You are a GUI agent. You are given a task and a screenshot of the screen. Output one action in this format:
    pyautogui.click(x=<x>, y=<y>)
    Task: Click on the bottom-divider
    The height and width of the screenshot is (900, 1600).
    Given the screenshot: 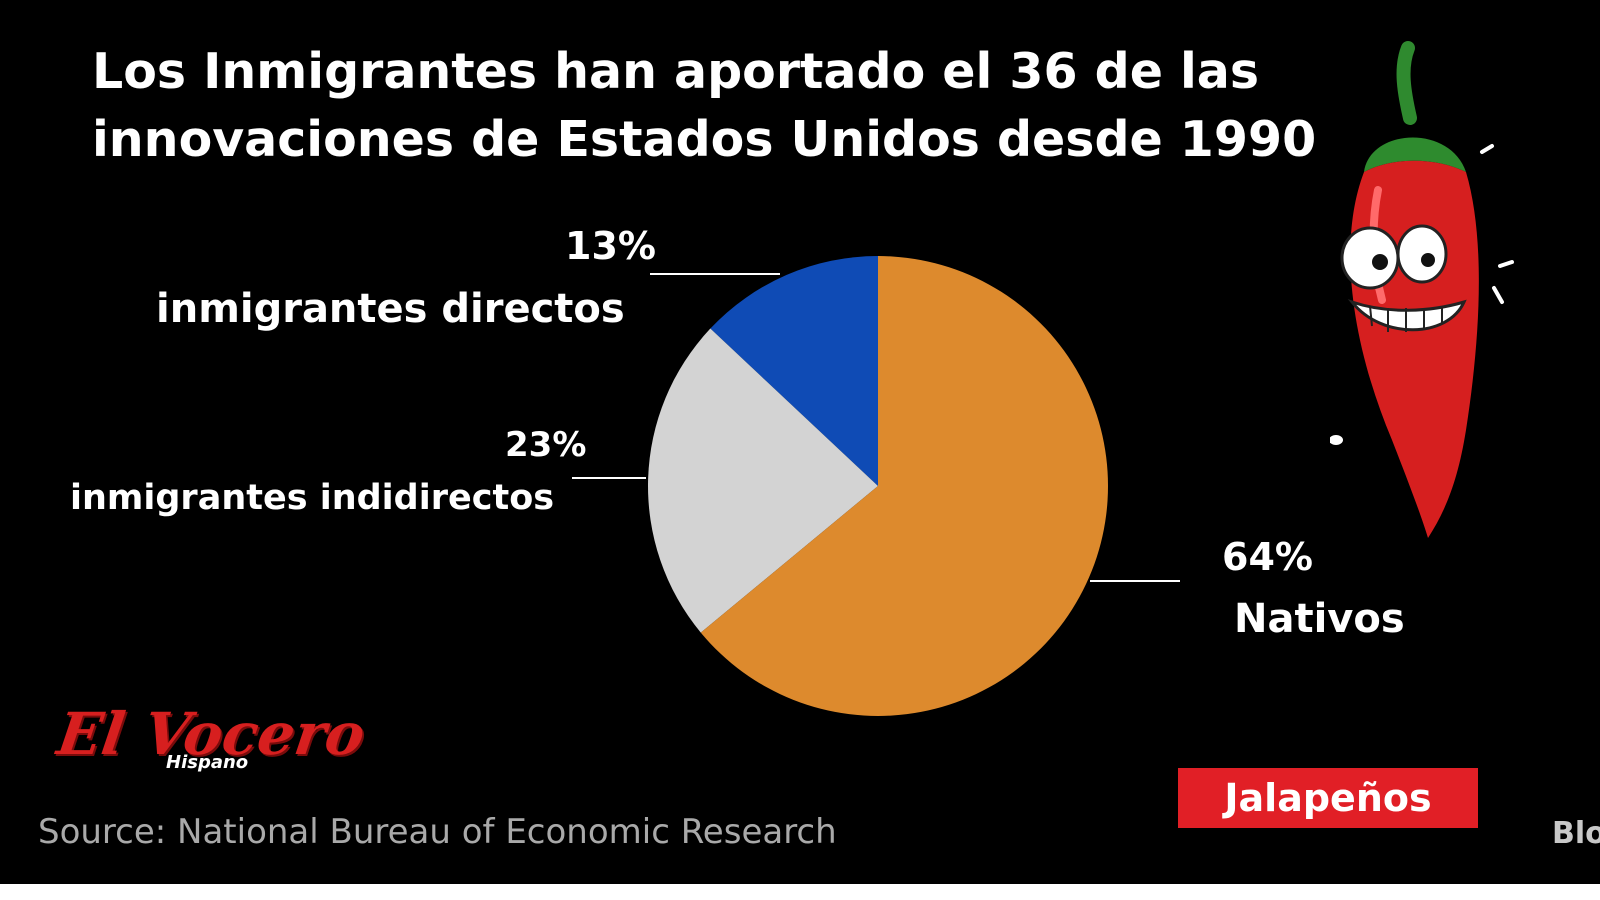 What is the action you would take?
    pyautogui.click(x=800, y=892)
    